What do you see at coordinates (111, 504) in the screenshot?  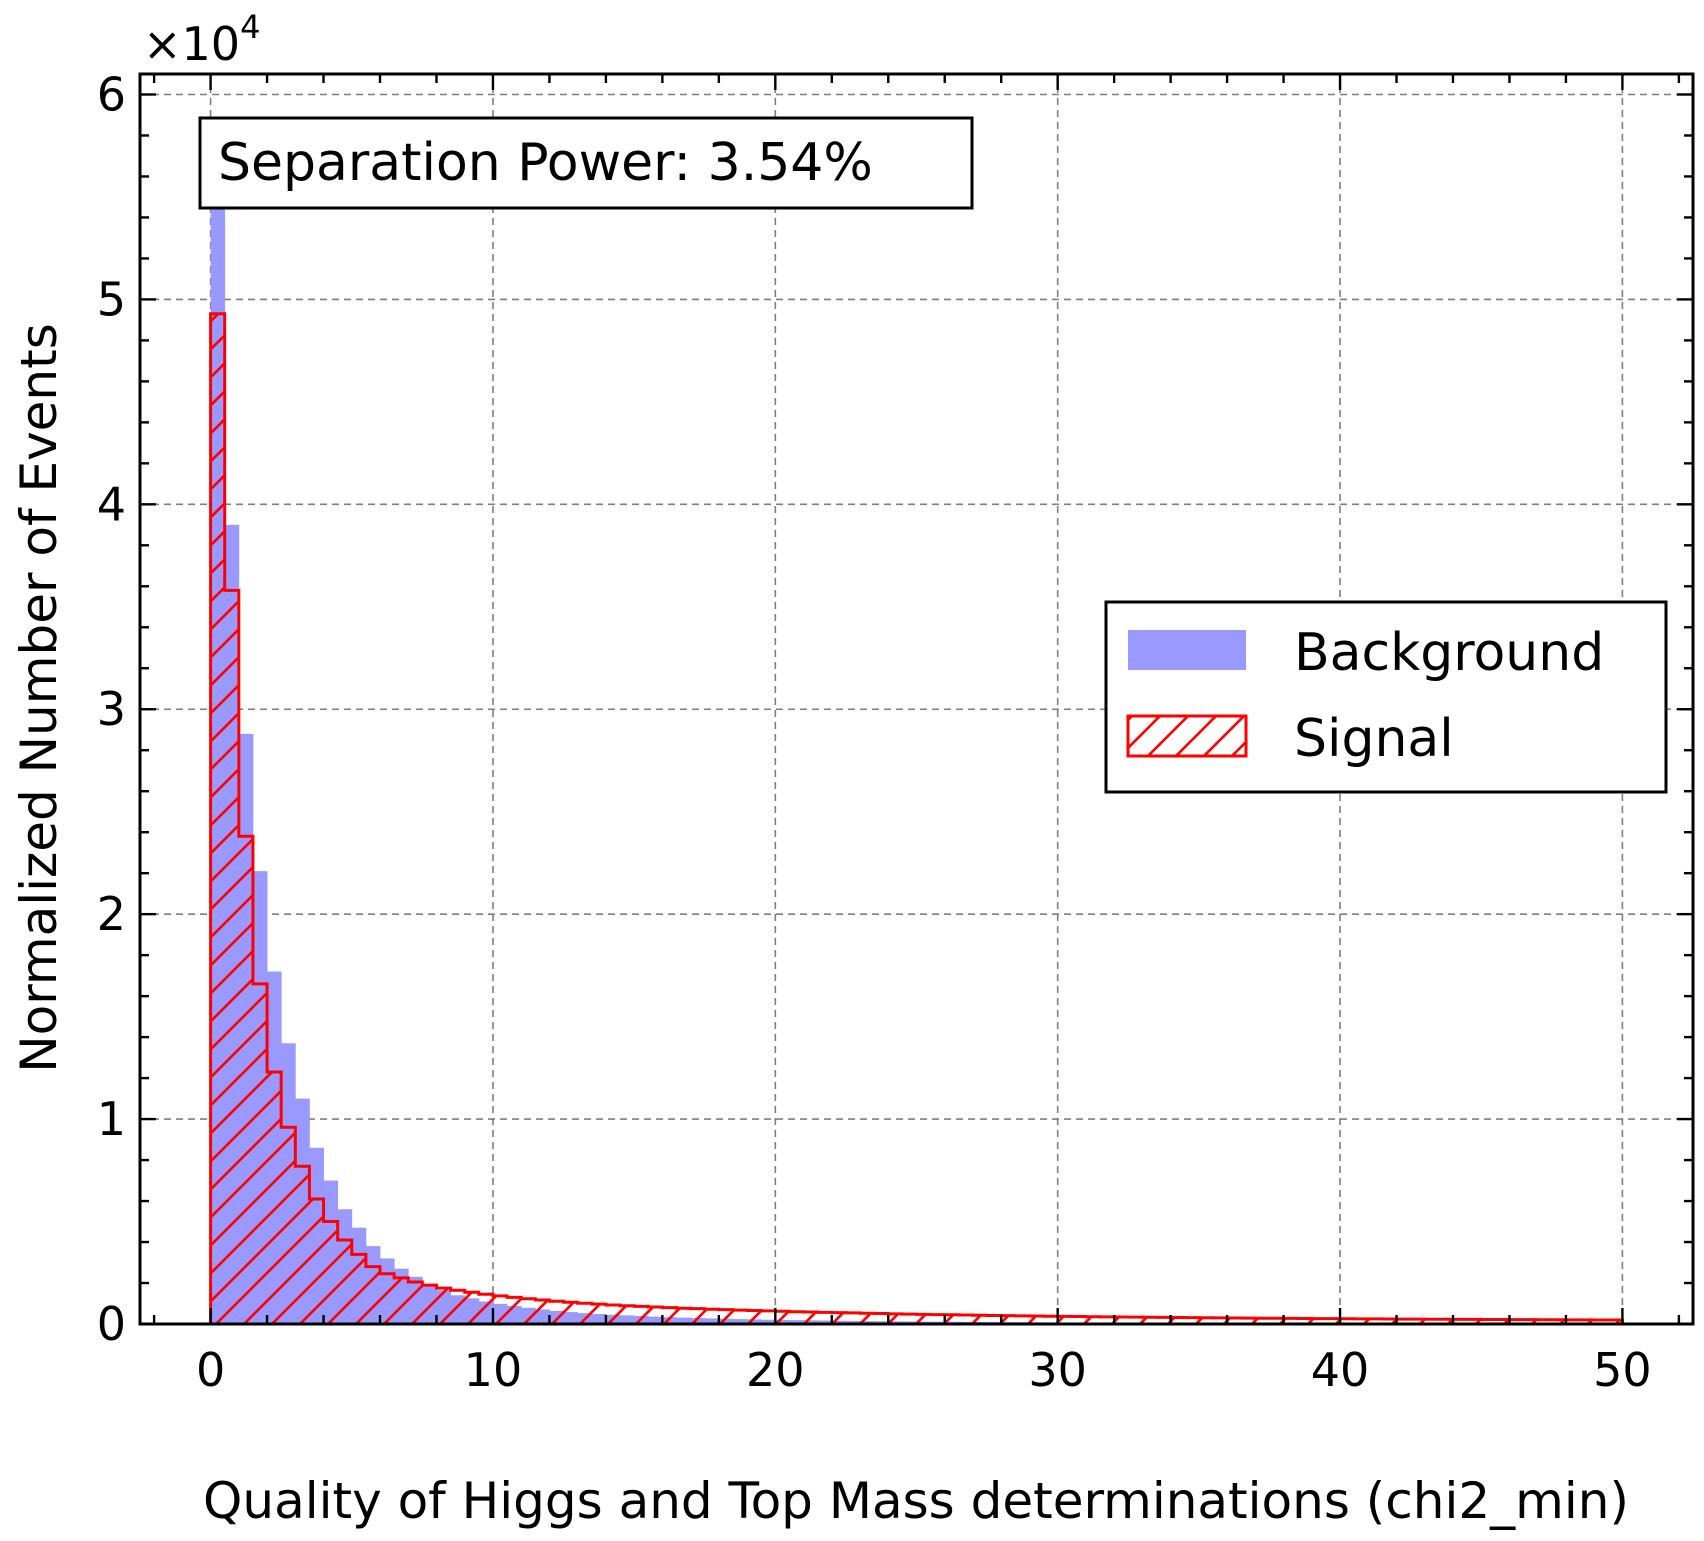 I see `y-tick-label-4: 4` at bounding box center [111, 504].